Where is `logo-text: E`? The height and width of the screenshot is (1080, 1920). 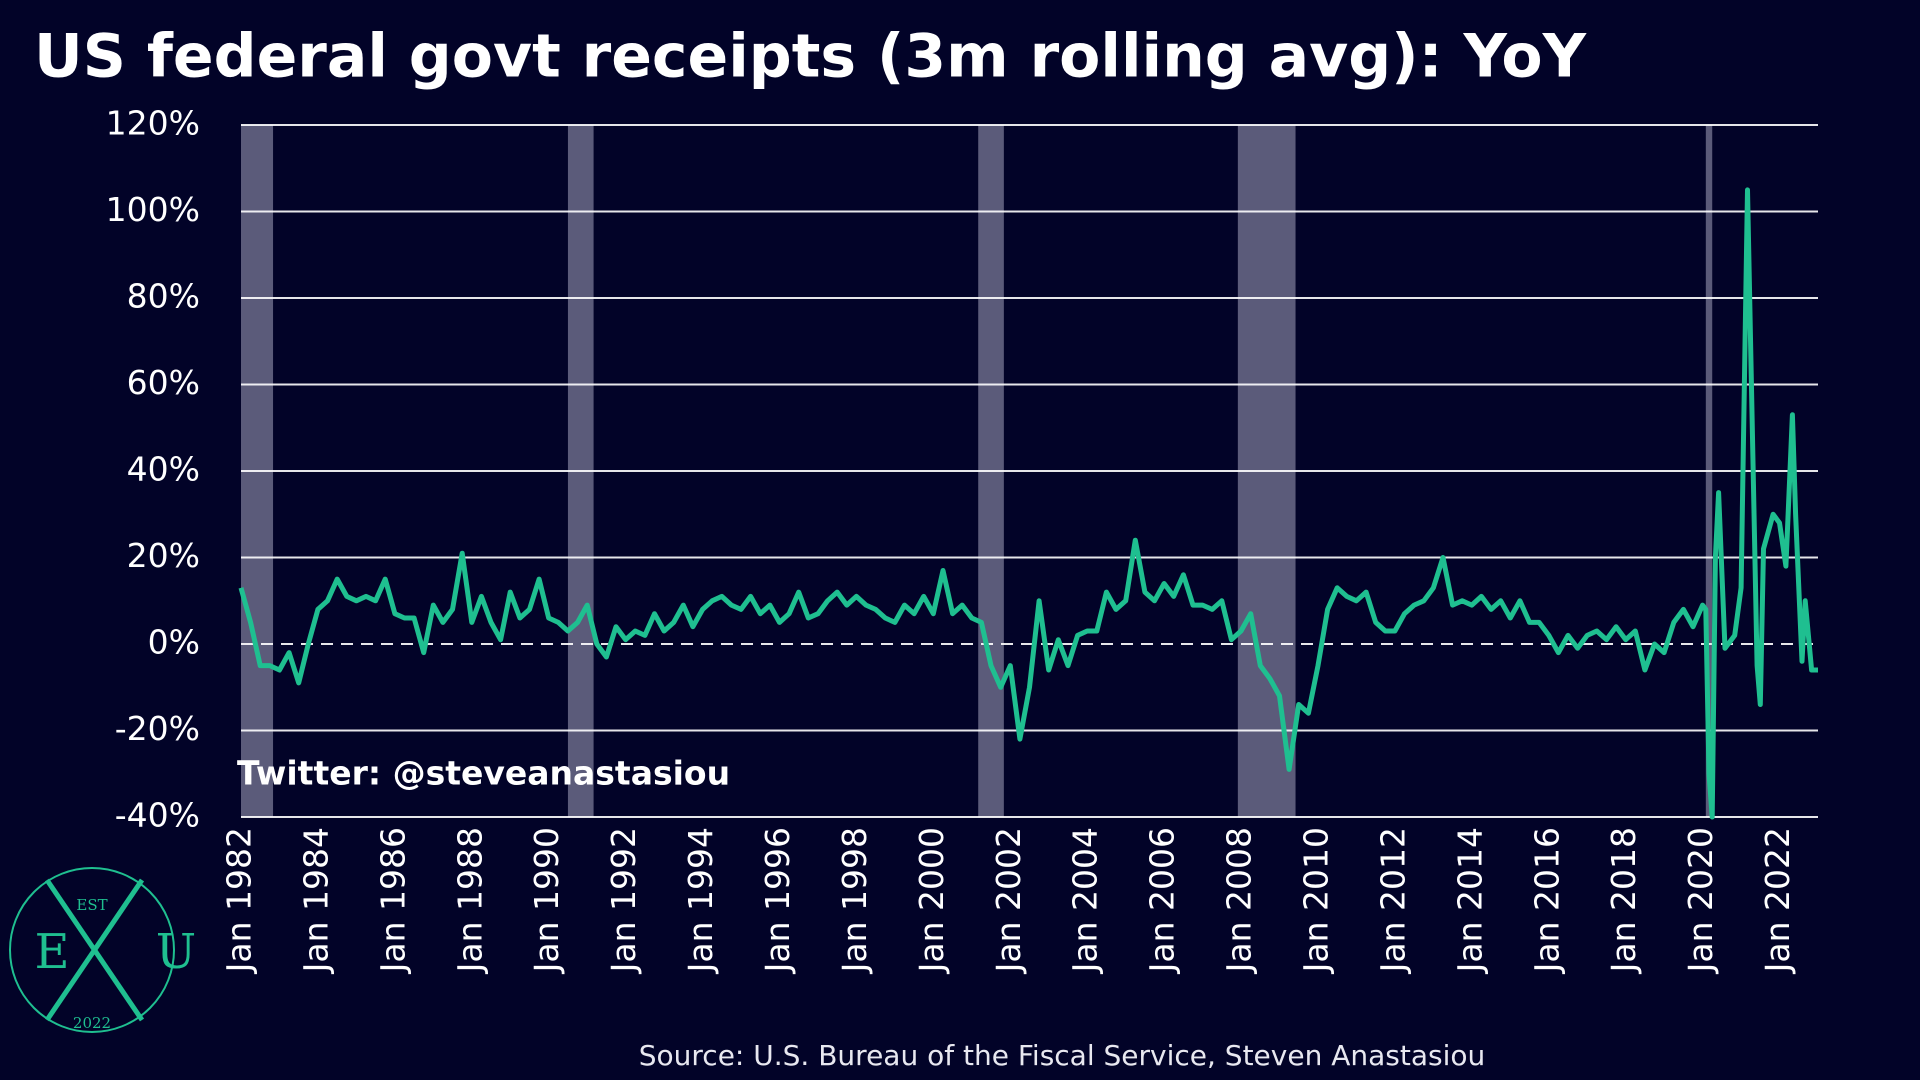 logo-text: E is located at coordinates (51, 952).